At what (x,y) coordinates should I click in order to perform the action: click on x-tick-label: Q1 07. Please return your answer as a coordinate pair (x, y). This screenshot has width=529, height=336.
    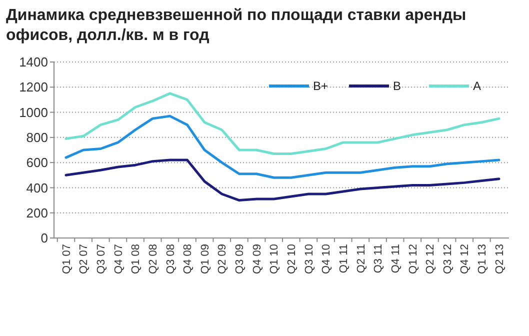
    Looking at the image, I should click on (66, 259).